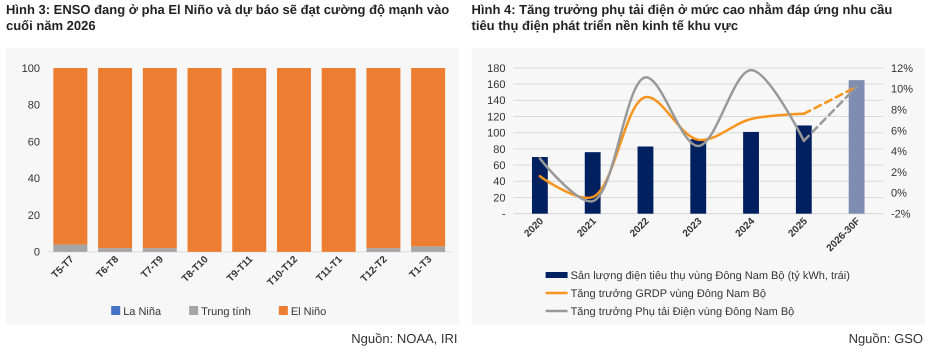 Image resolution: width=931 pixels, height=353 pixels. I want to click on y2-tick-label: 10%, so click(902, 90).